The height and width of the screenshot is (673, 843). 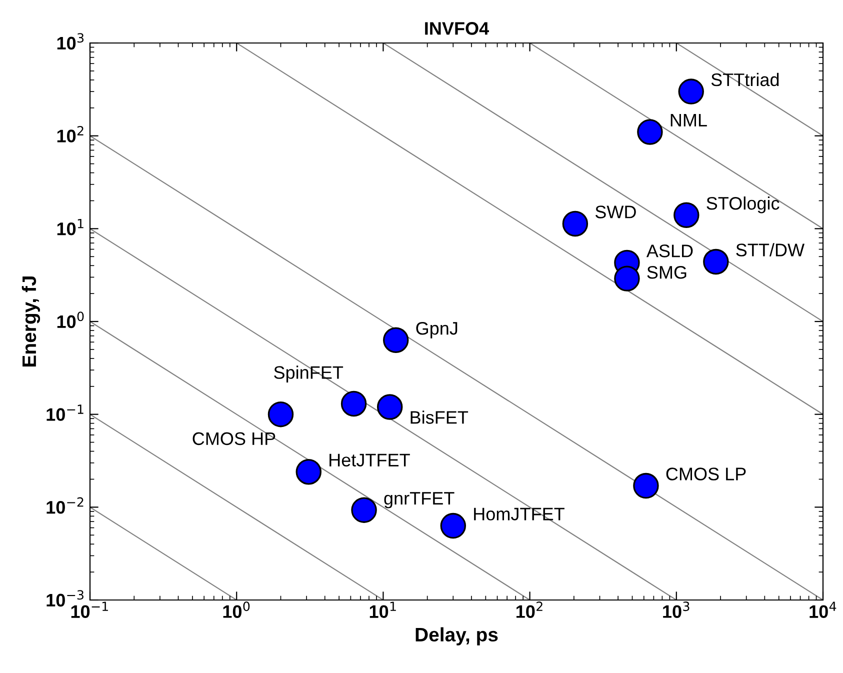 I want to click on annotation: ASLD, so click(x=669, y=251).